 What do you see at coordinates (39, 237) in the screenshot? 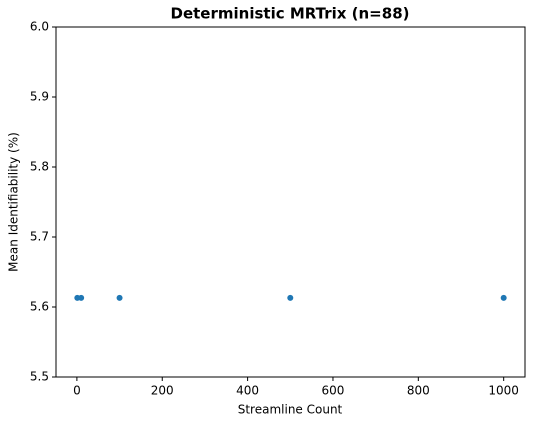
I see `y-tick-label: 5.7` at bounding box center [39, 237].